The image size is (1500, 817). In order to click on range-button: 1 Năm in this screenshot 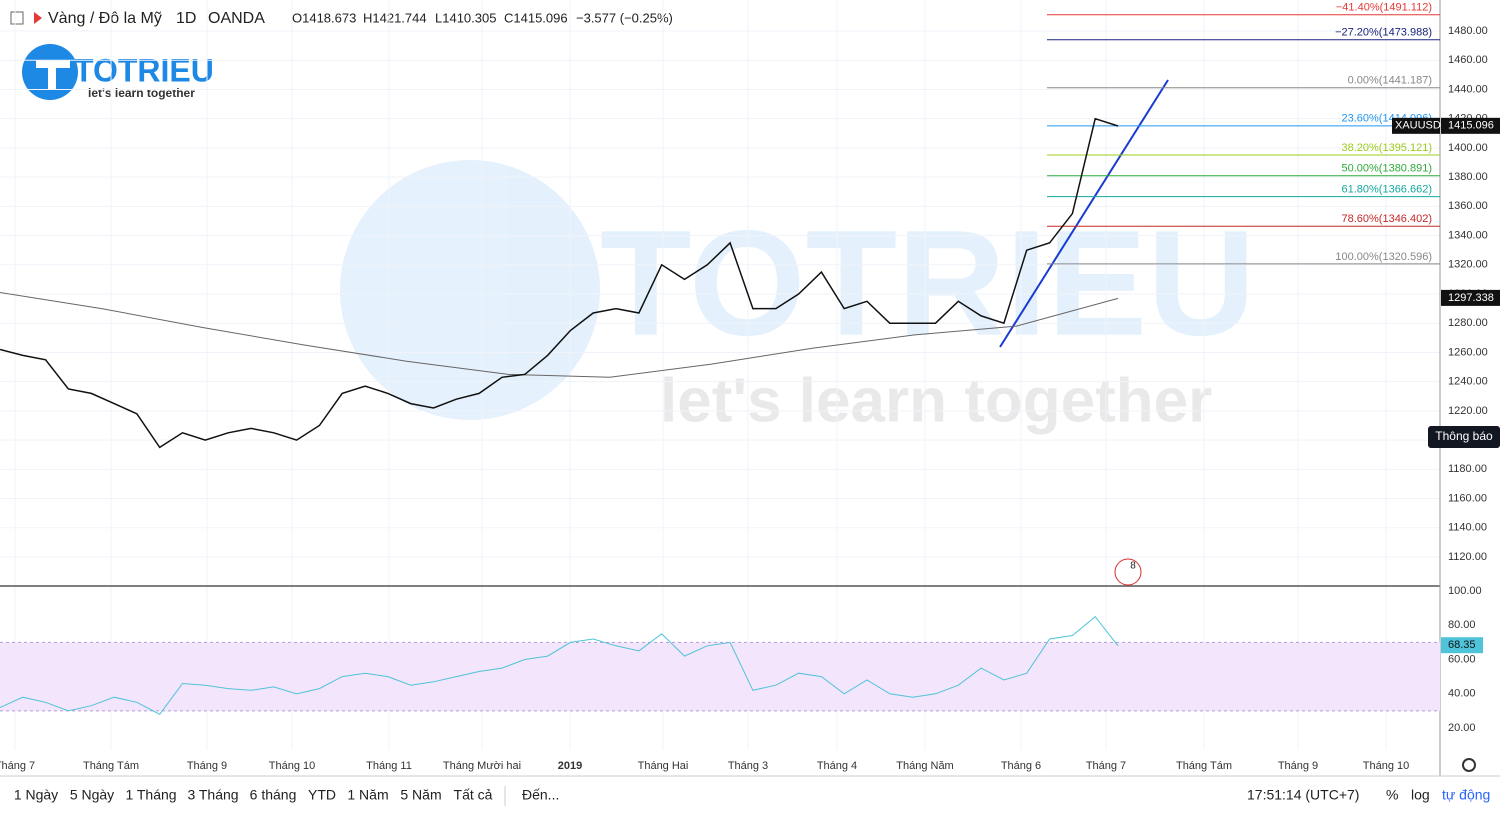, I will do `click(367, 795)`.